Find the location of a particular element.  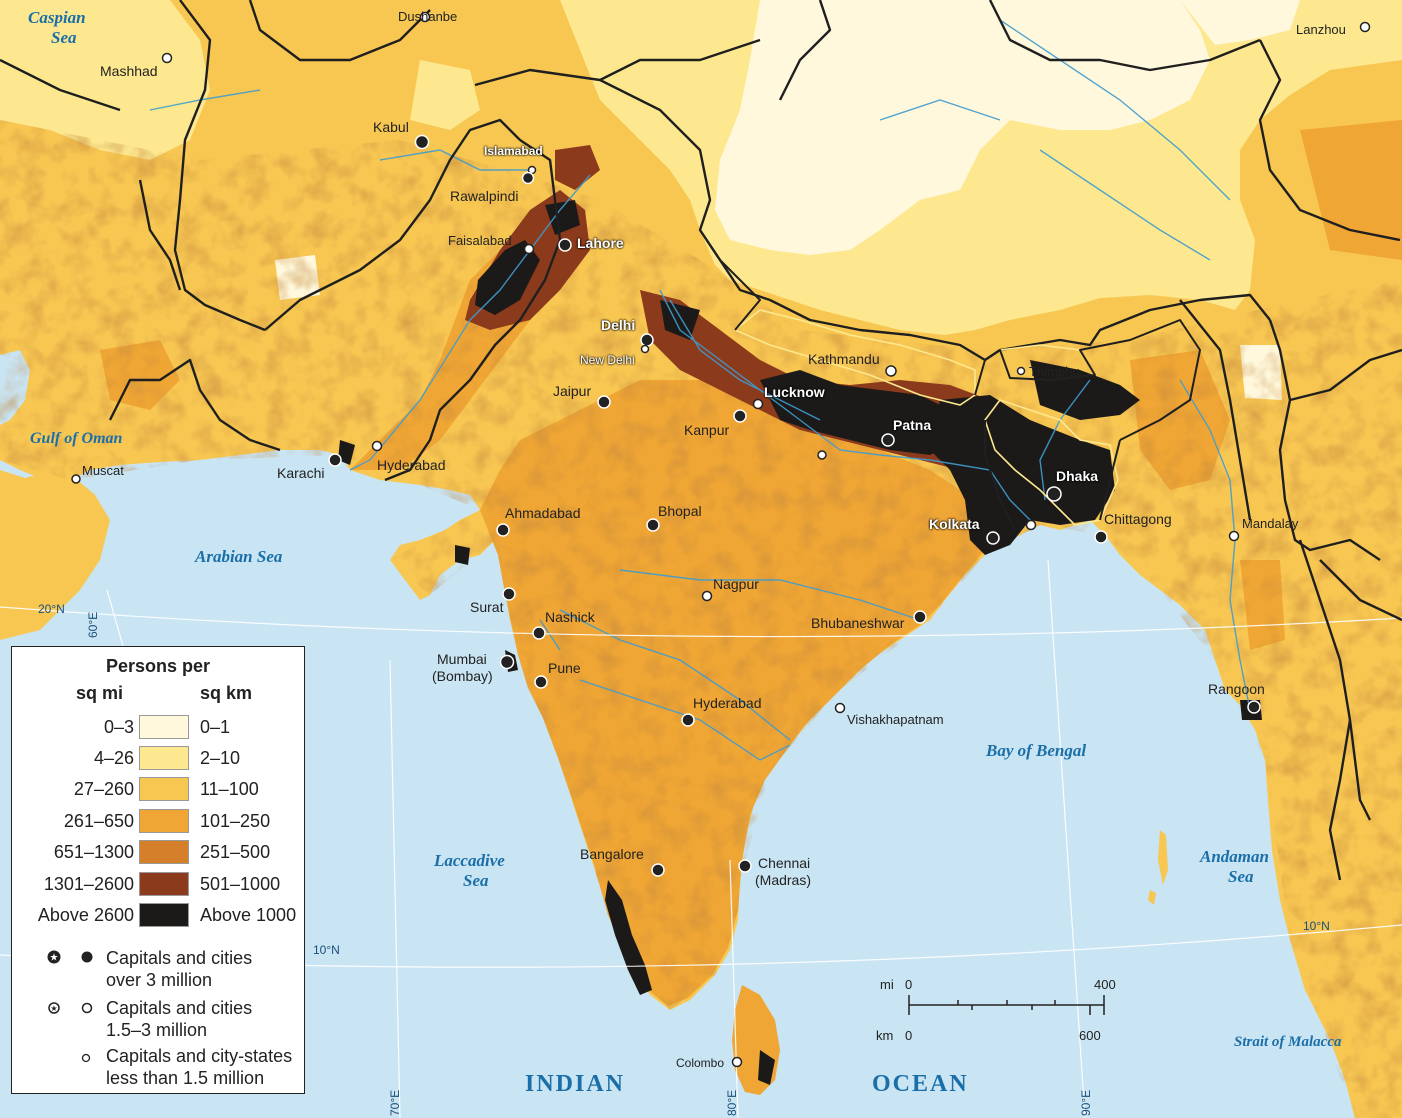

legend-row: 651–1300 251–500 is located at coordinates (159, 853).